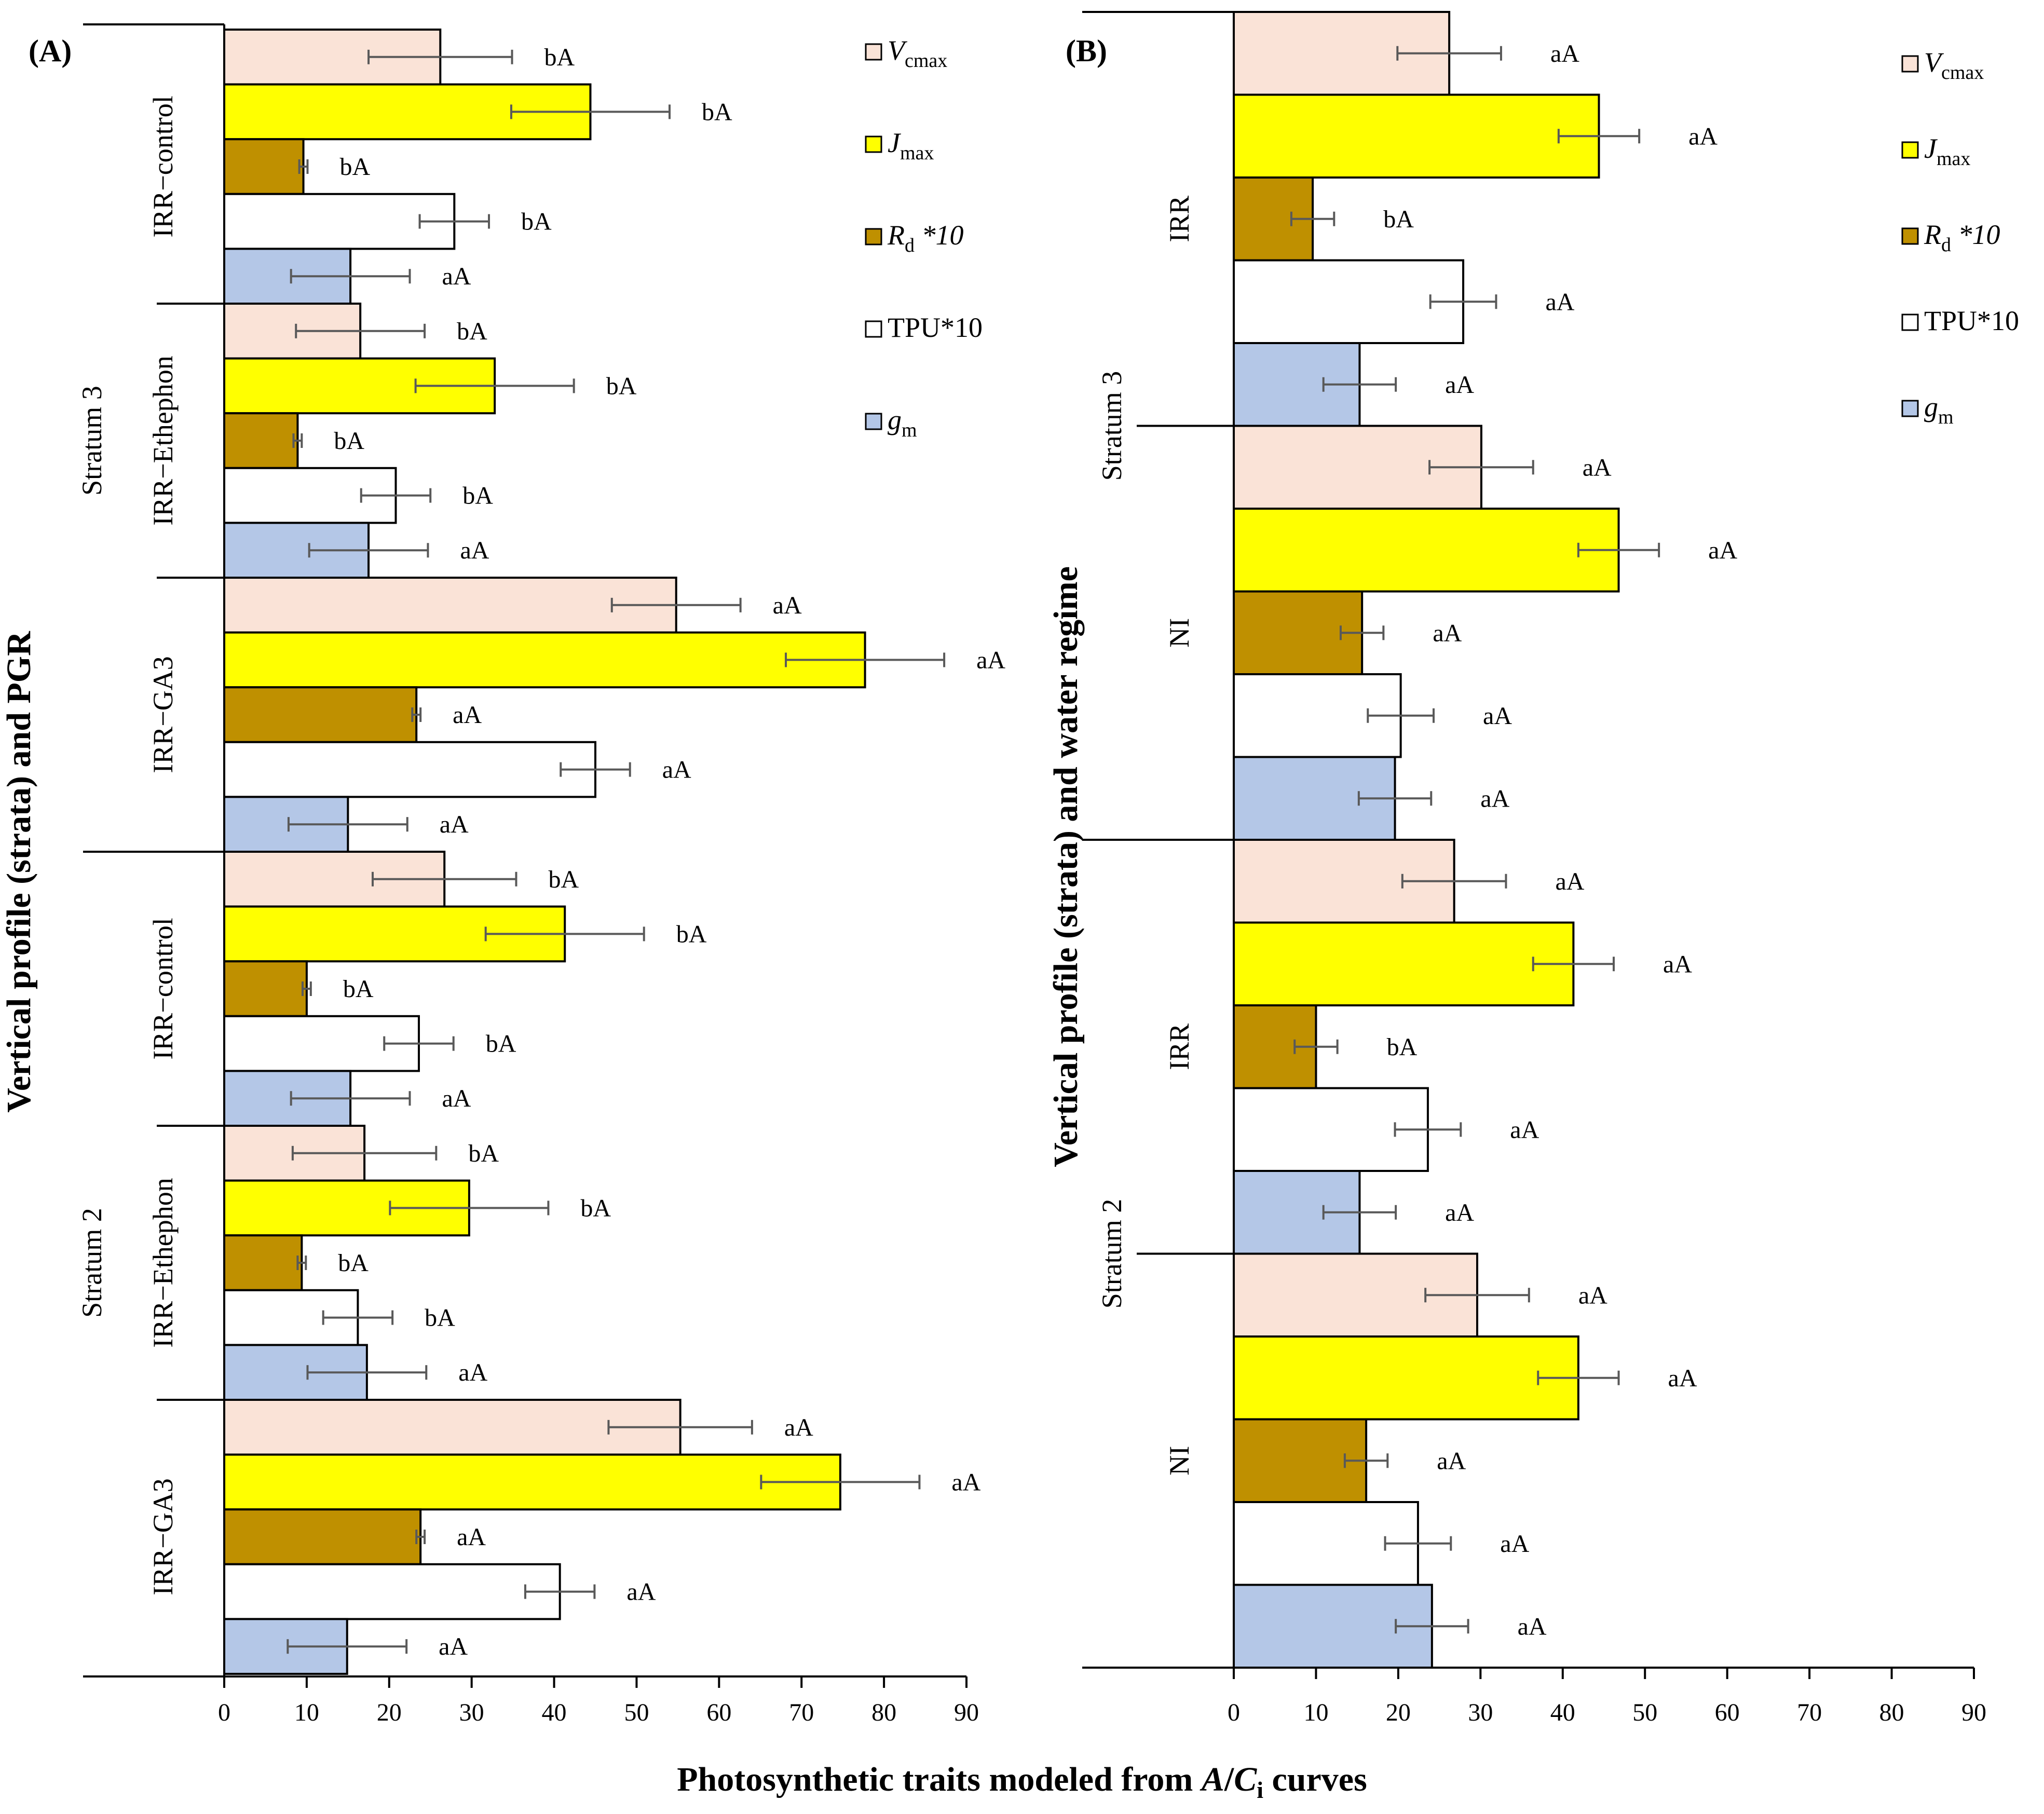  What do you see at coordinates (883, 1713) in the screenshot?
I see `x-tick-label: 80` at bounding box center [883, 1713].